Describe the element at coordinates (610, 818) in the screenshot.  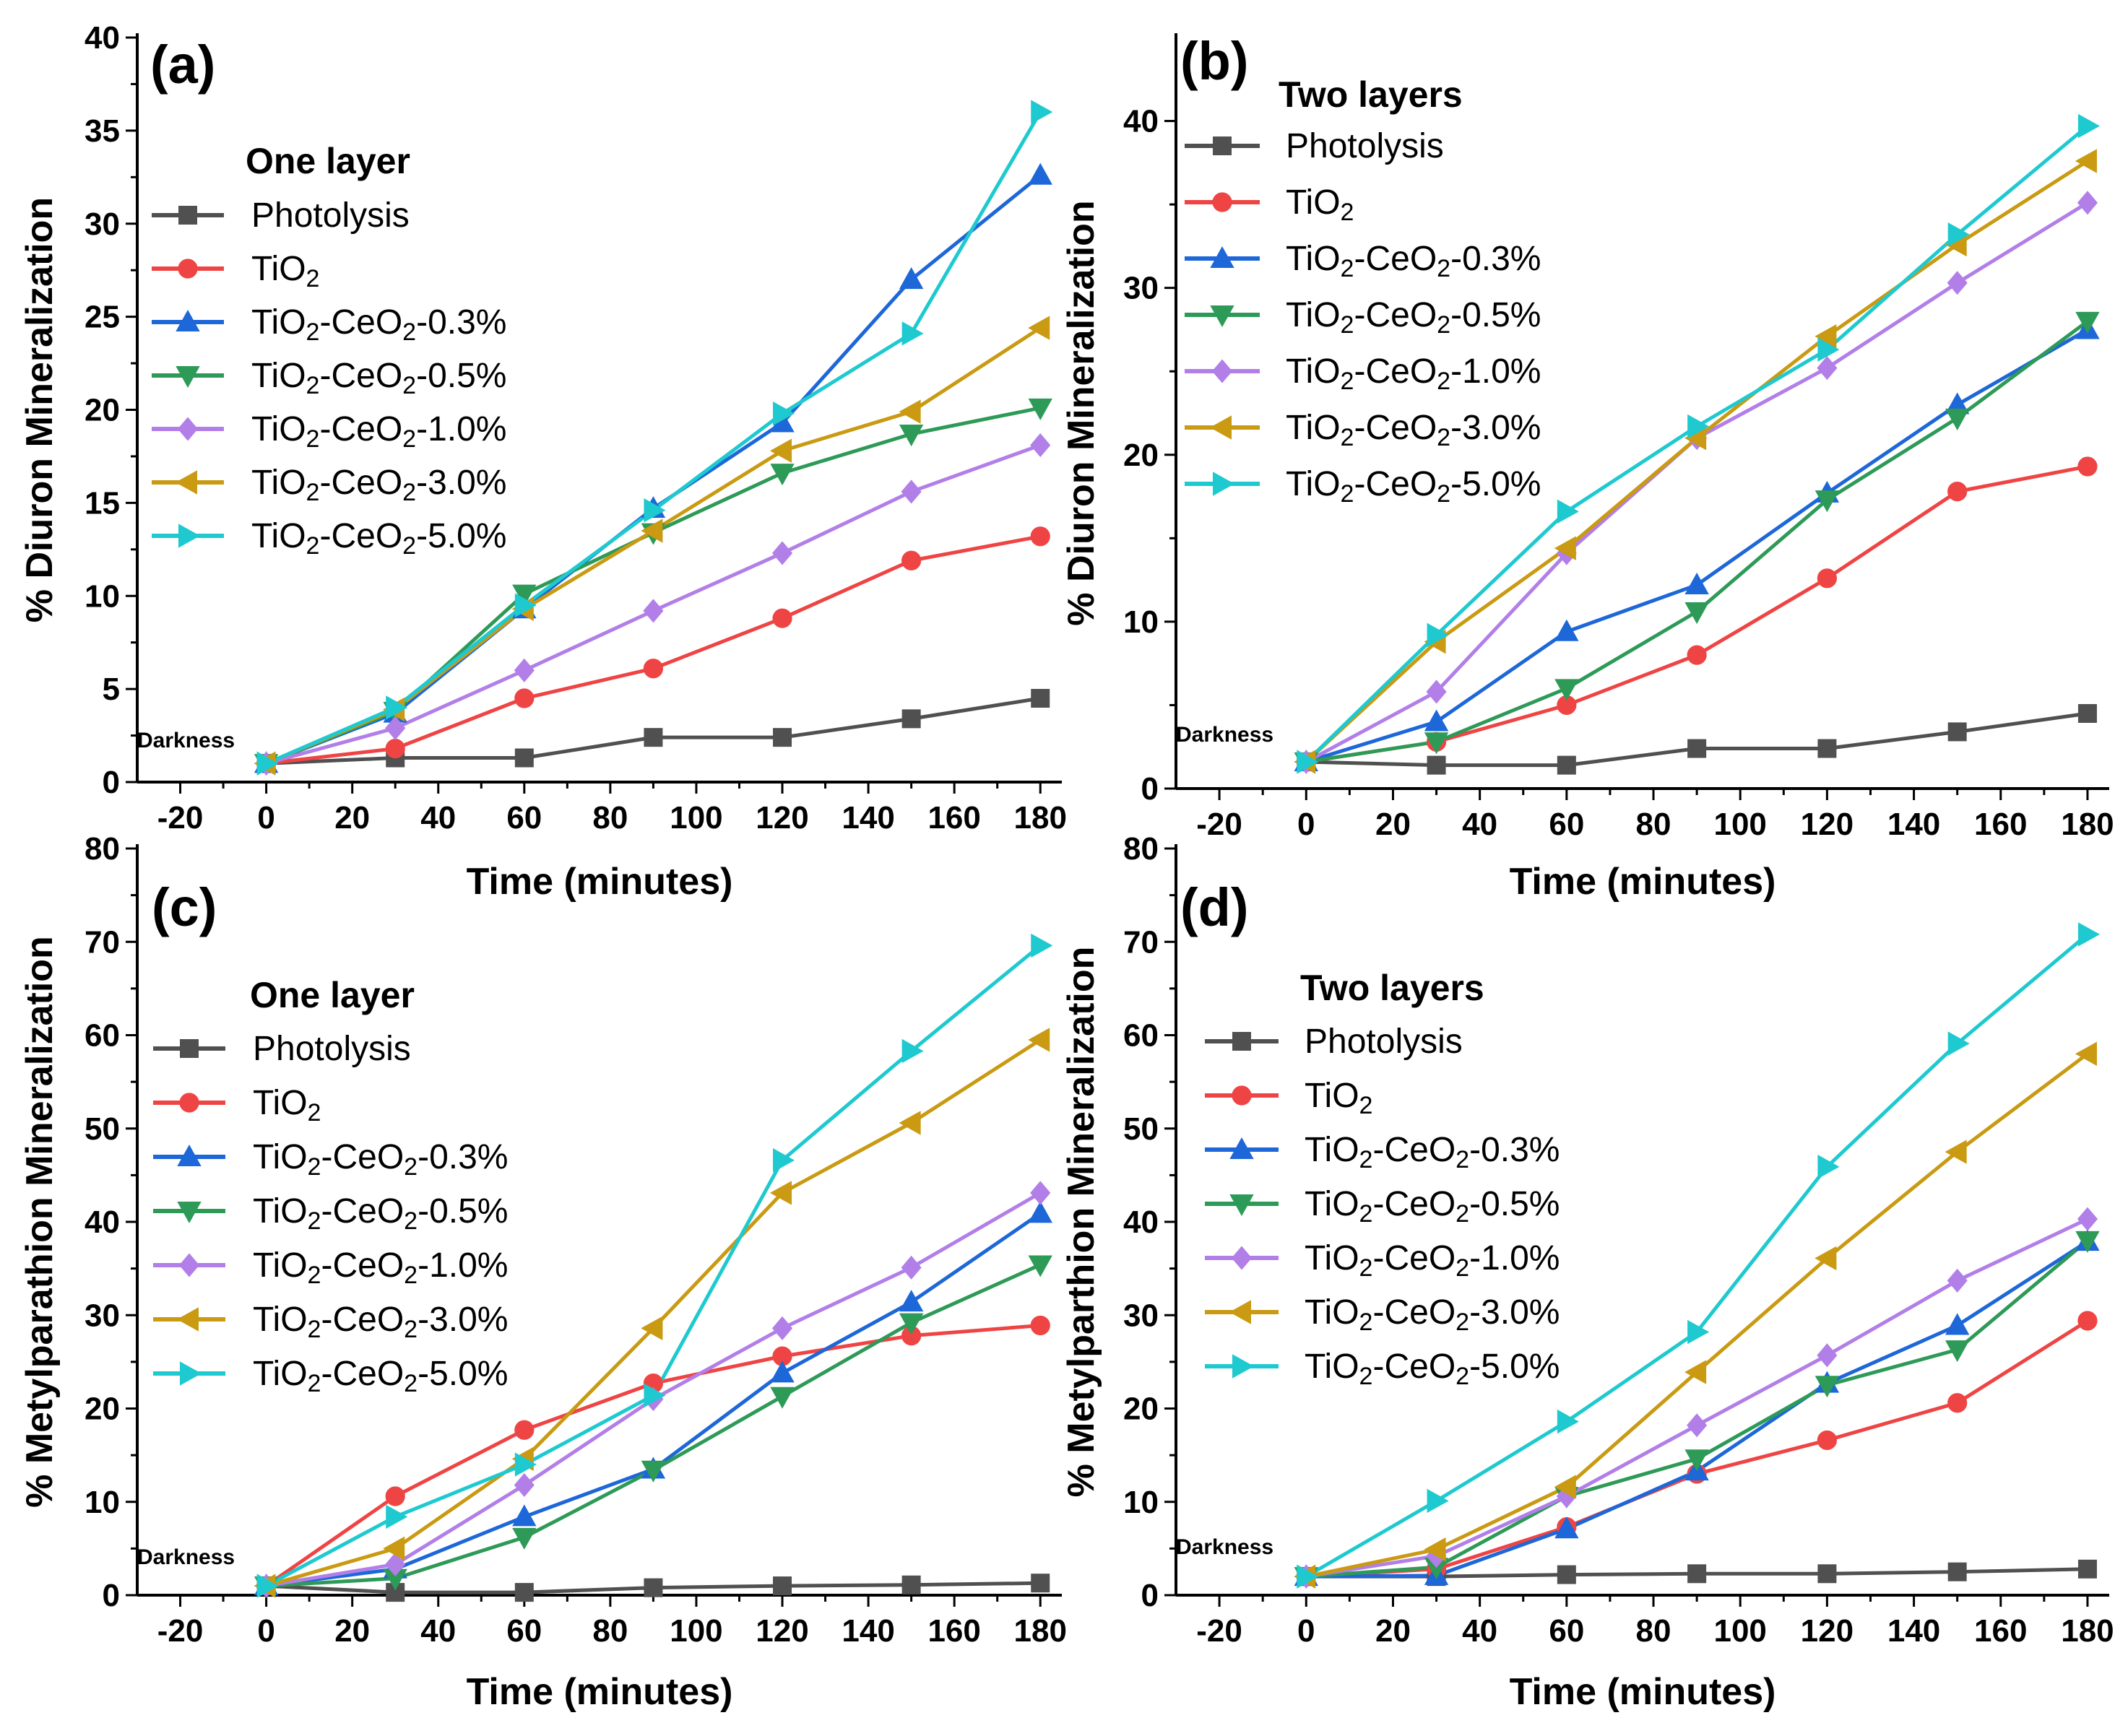
I see `x-tick-label: 80` at that location.